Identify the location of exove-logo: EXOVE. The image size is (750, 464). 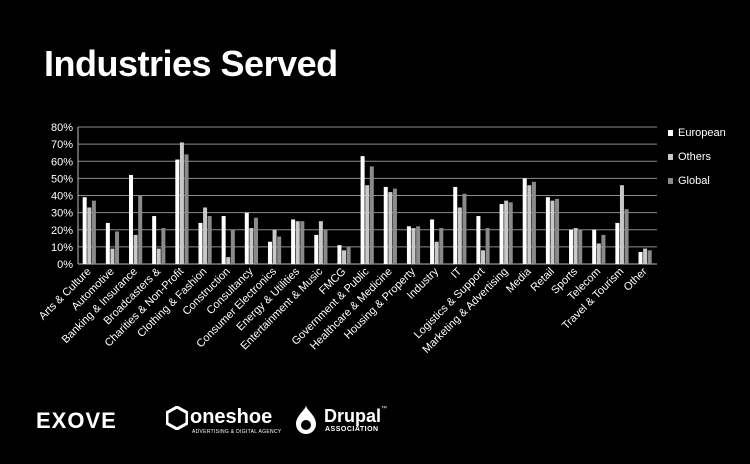
(76, 420).